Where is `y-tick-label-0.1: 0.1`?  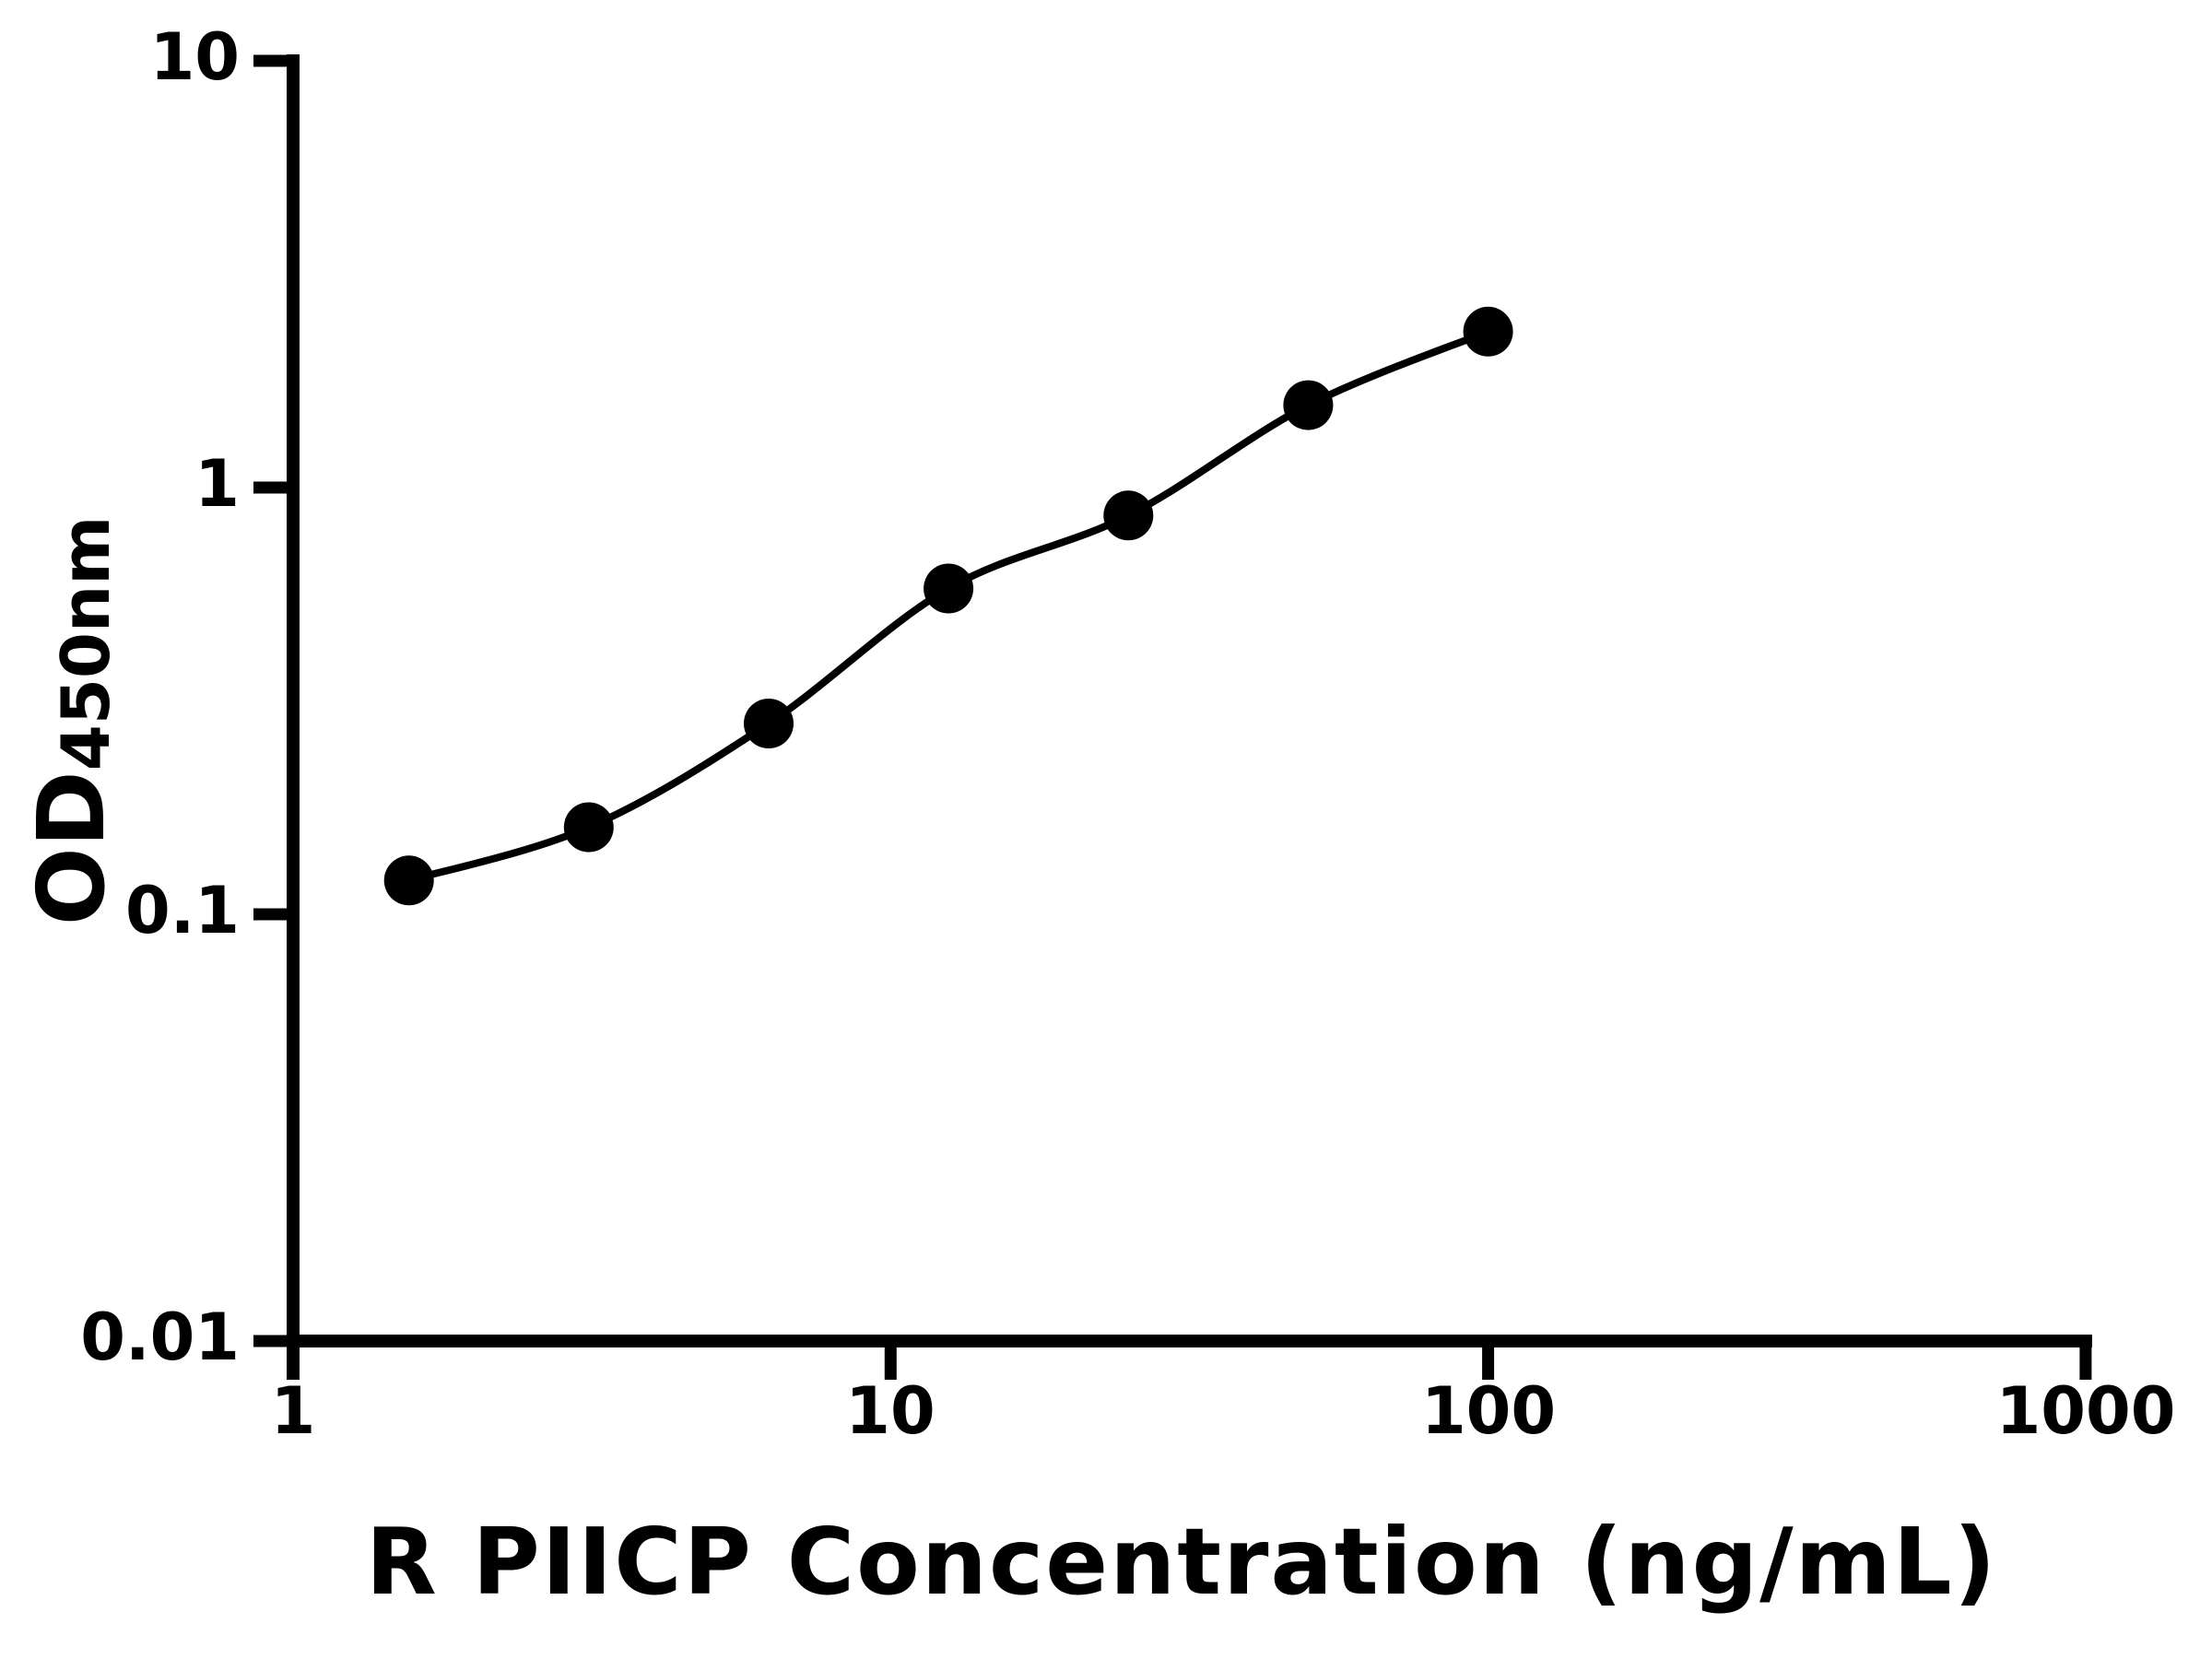 y-tick-label-0.1: 0.1 is located at coordinates (182, 910).